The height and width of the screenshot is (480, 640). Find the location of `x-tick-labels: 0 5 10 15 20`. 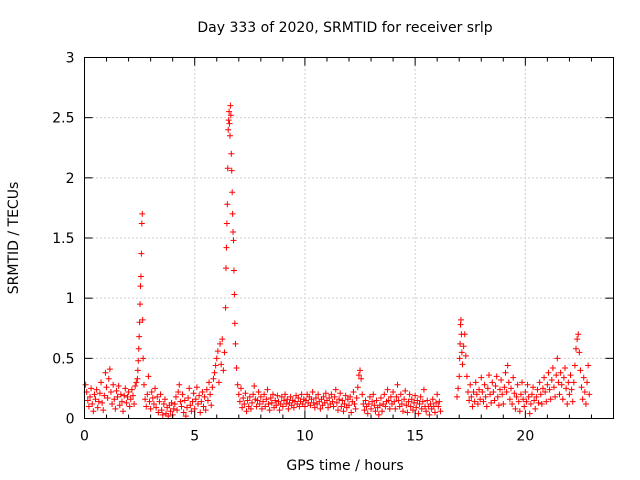

x-tick-labels: 0 5 10 15 20 is located at coordinates (307, 437).